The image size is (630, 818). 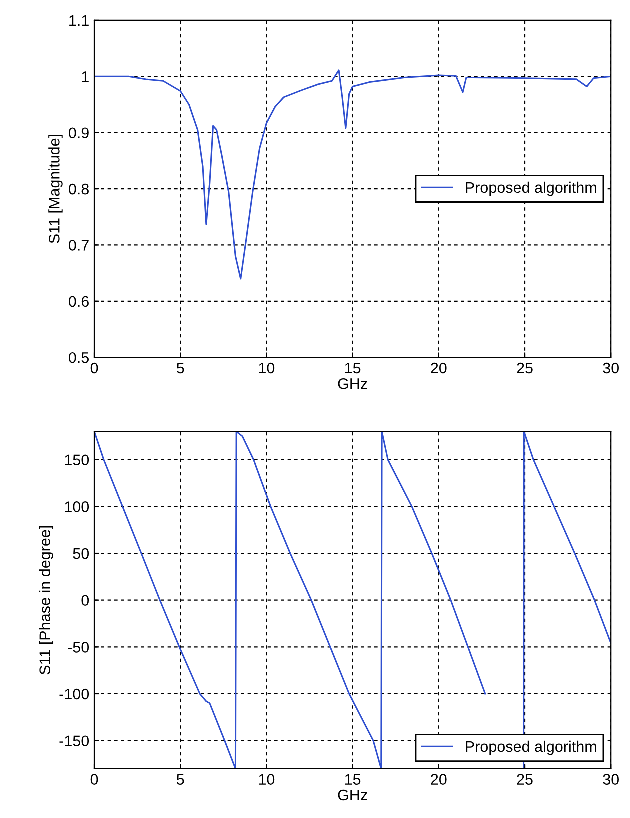 What do you see at coordinates (46, 600) in the screenshot?
I see `y-axis-title: S11 [Phase in degree]` at bounding box center [46, 600].